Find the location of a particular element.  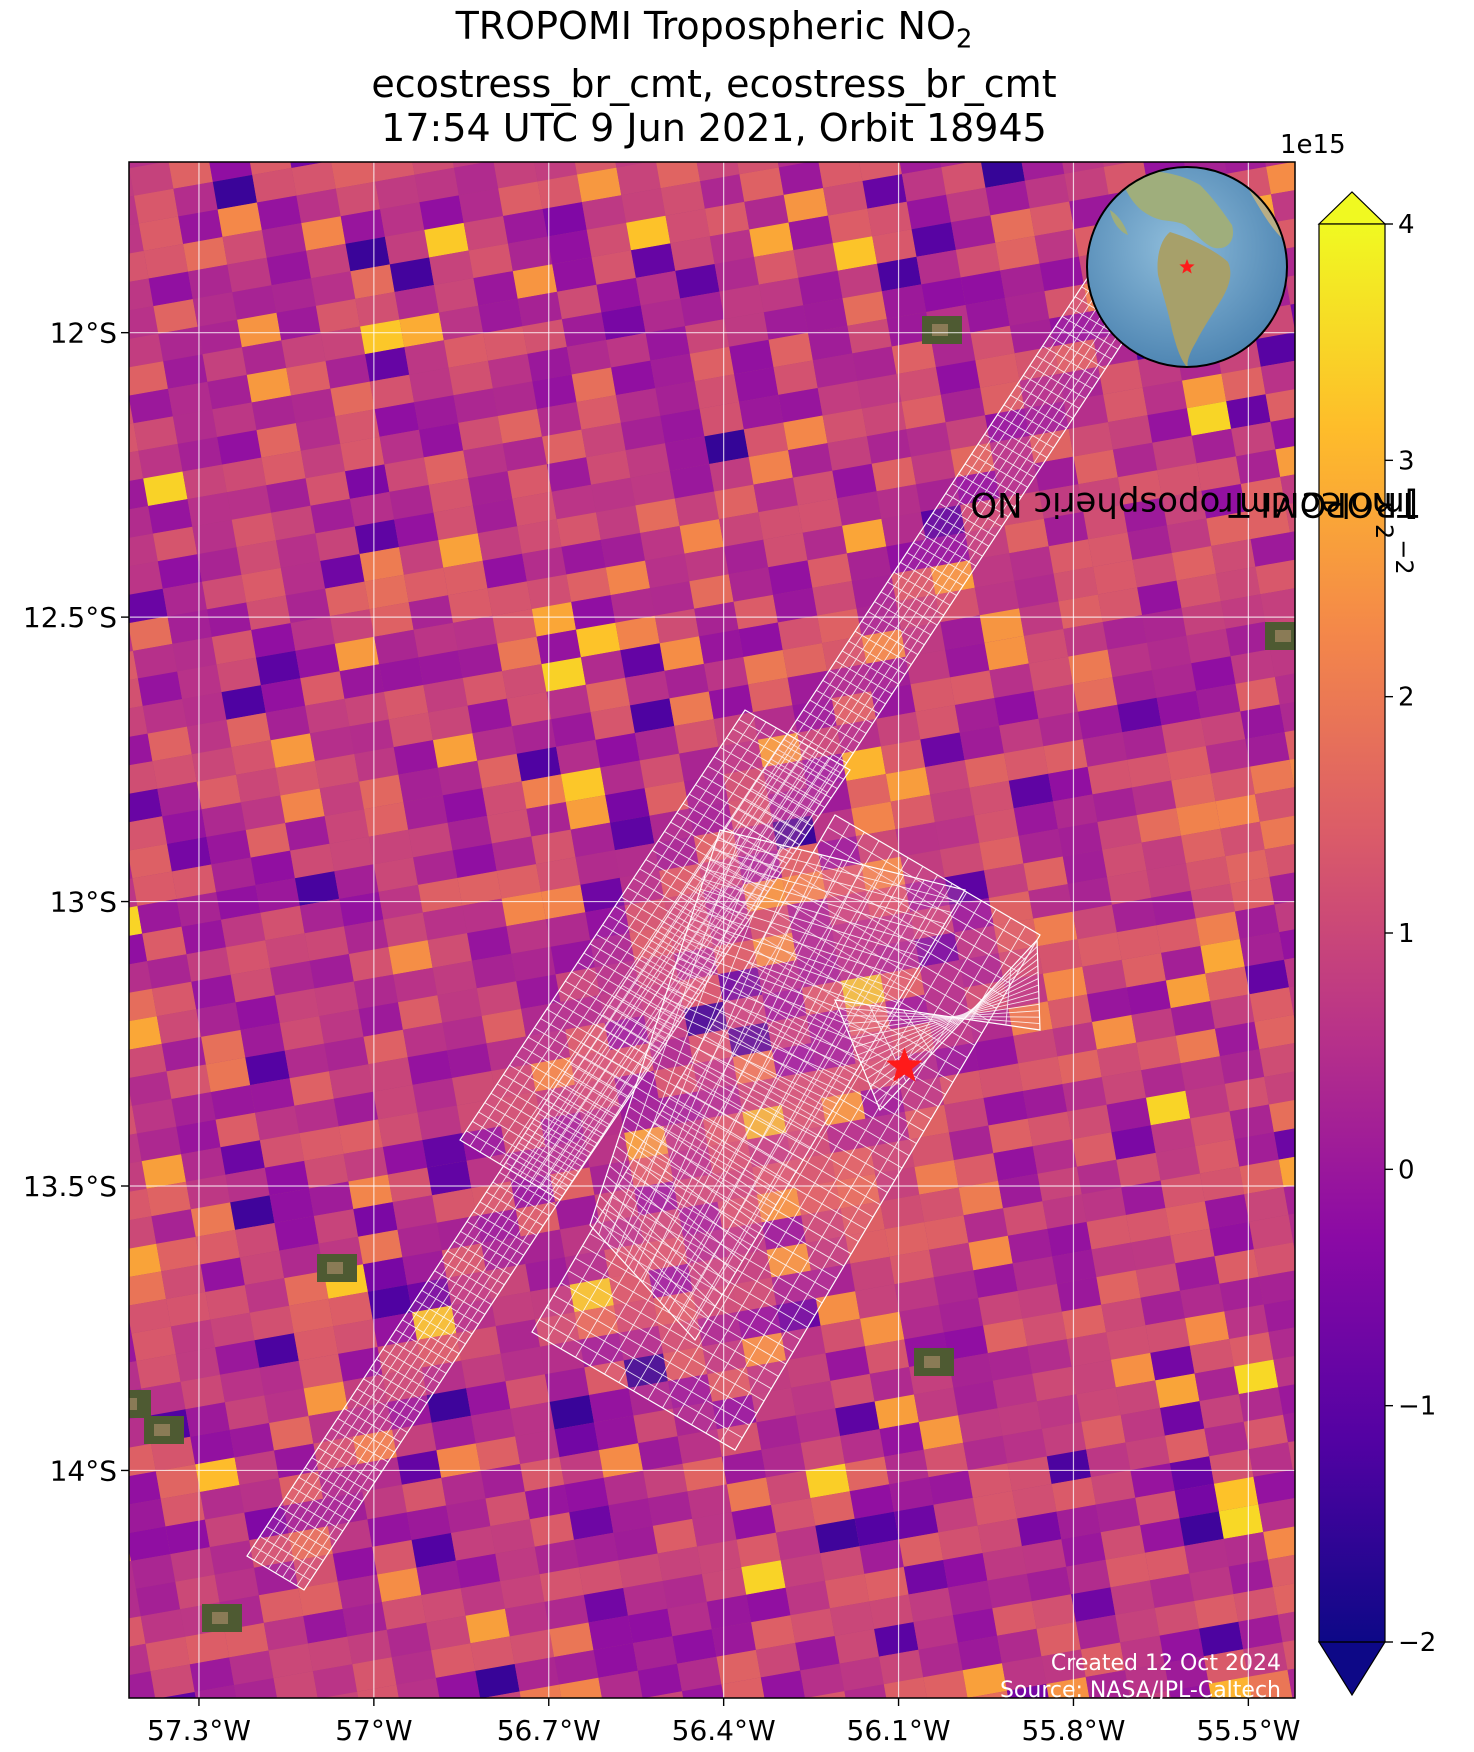

colorbar-exponent: 1e15 is located at coordinates (1313, 145).